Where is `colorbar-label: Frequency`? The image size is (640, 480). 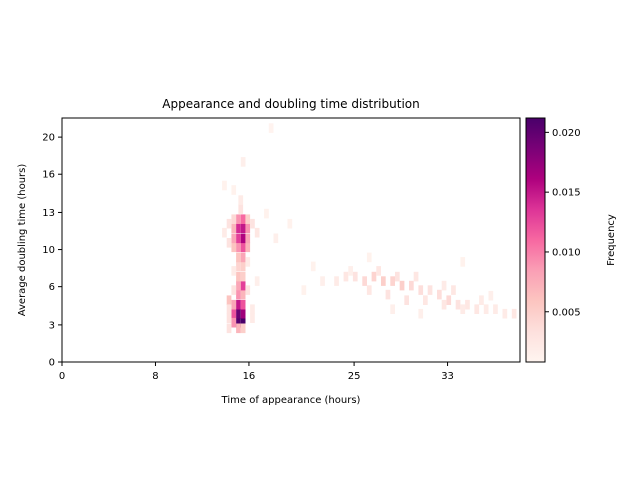
colorbar-label: Frequency is located at coordinates (611, 240).